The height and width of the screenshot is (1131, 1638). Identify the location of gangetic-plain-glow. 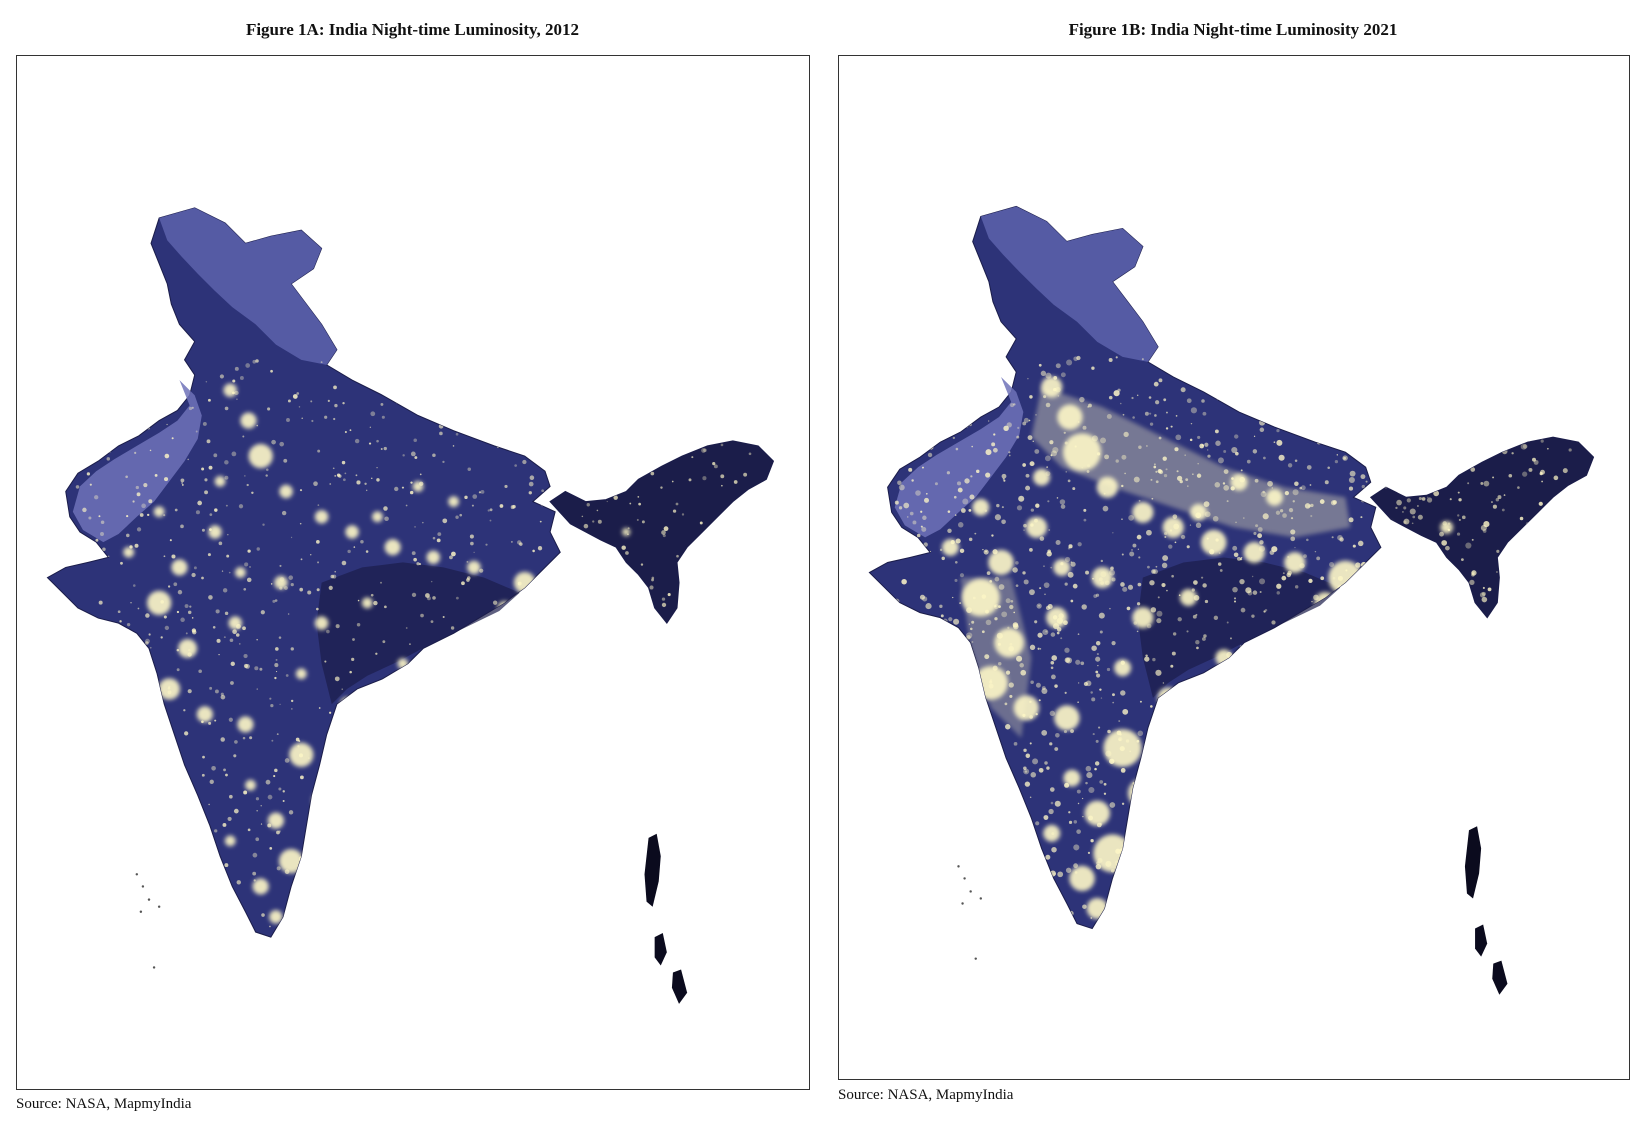
(1191, 462).